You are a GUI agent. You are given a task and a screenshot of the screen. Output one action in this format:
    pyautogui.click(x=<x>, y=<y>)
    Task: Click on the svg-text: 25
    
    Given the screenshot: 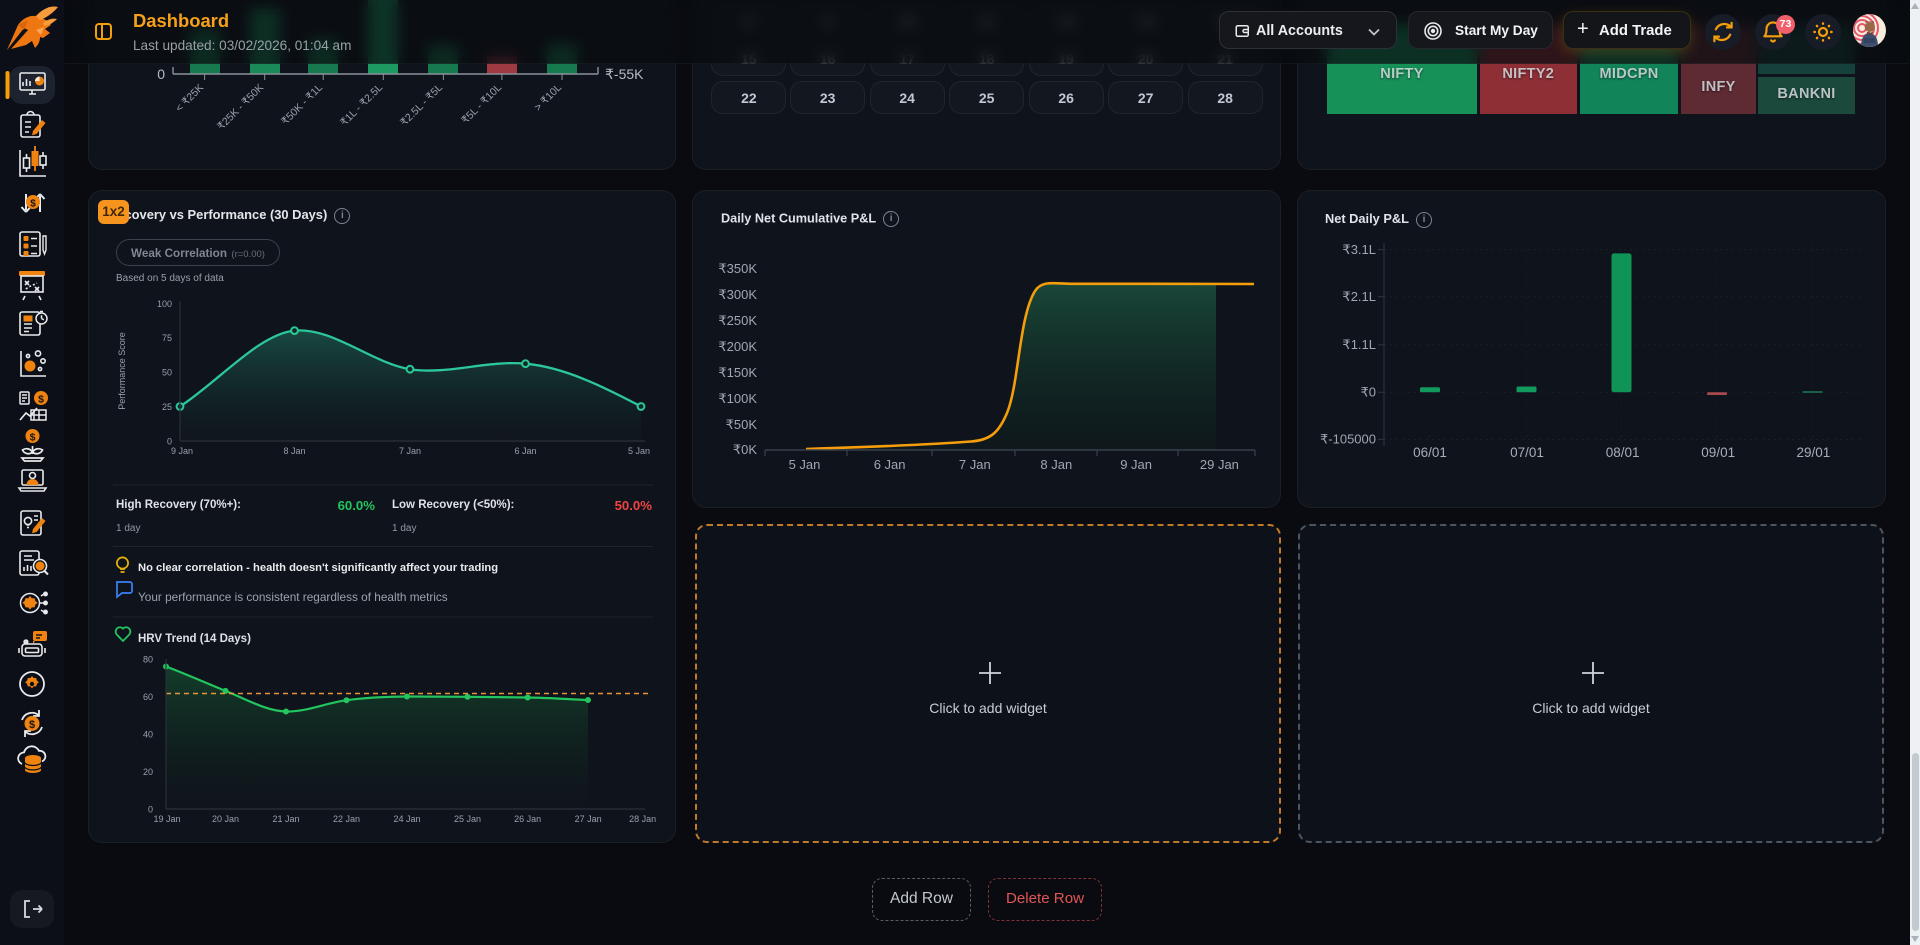 What is the action you would take?
    pyautogui.click(x=167, y=407)
    